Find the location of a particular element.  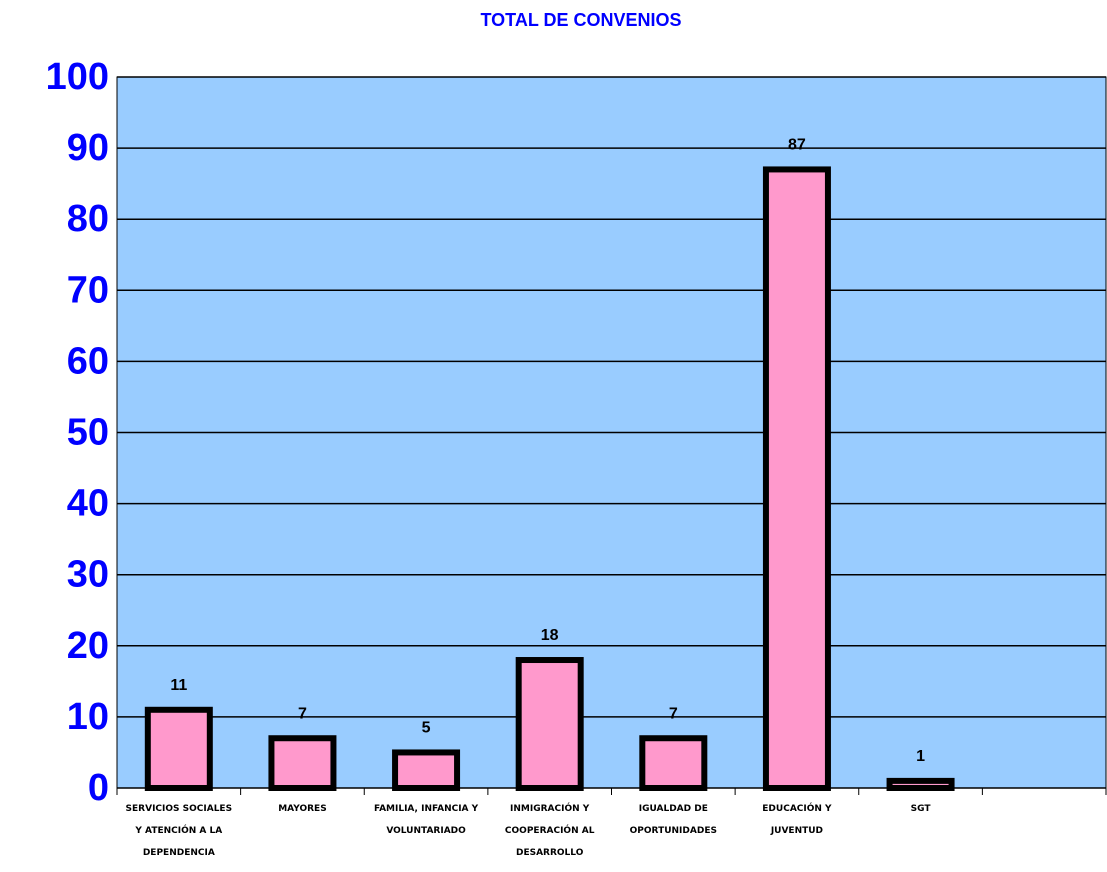

y-tick-label: 40 is located at coordinates (88, 504).